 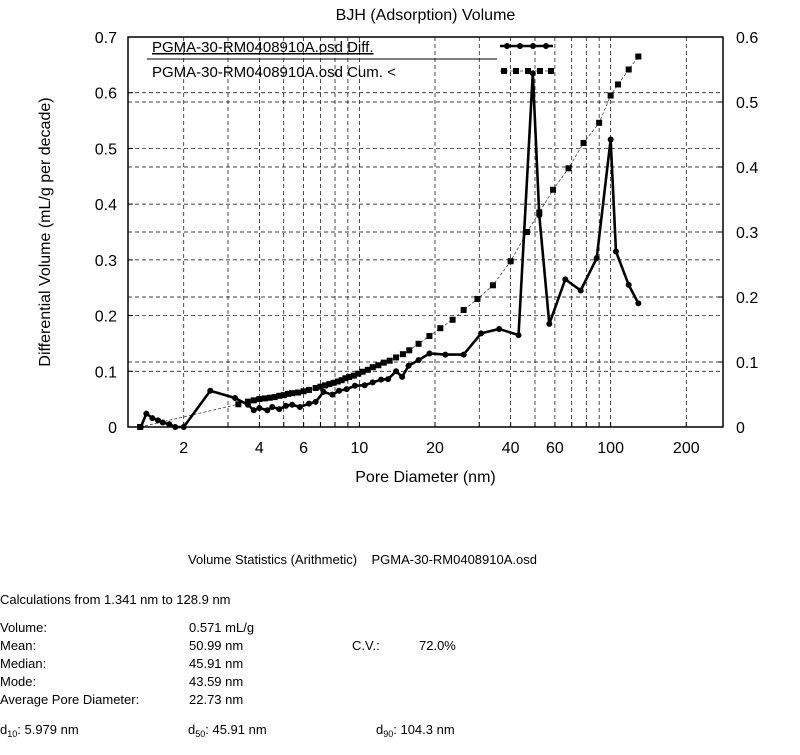 I want to click on d90-stat: d90: 104.3 nm, so click(x=415, y=730).